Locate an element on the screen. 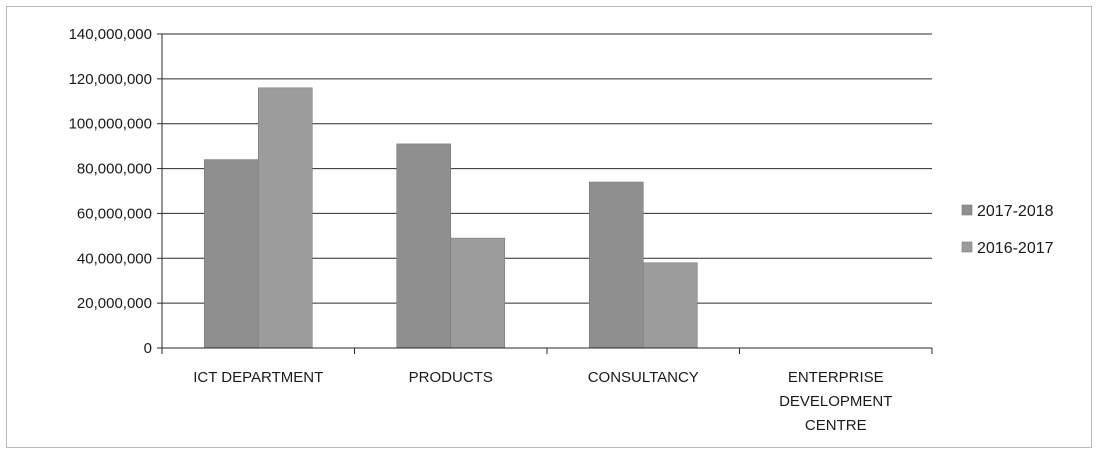 The width and height of the screenshot is (1102, 455). x-category-label: CONSULTANCY is located at coordinates (643, 377).